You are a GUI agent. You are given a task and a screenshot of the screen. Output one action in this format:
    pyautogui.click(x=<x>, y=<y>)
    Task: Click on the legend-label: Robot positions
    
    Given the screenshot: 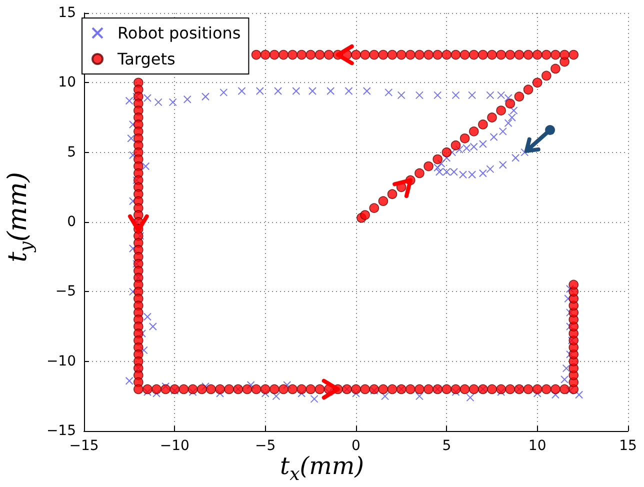 What is the action you would take?
    pyautogui.click(x=179, y=33)
    